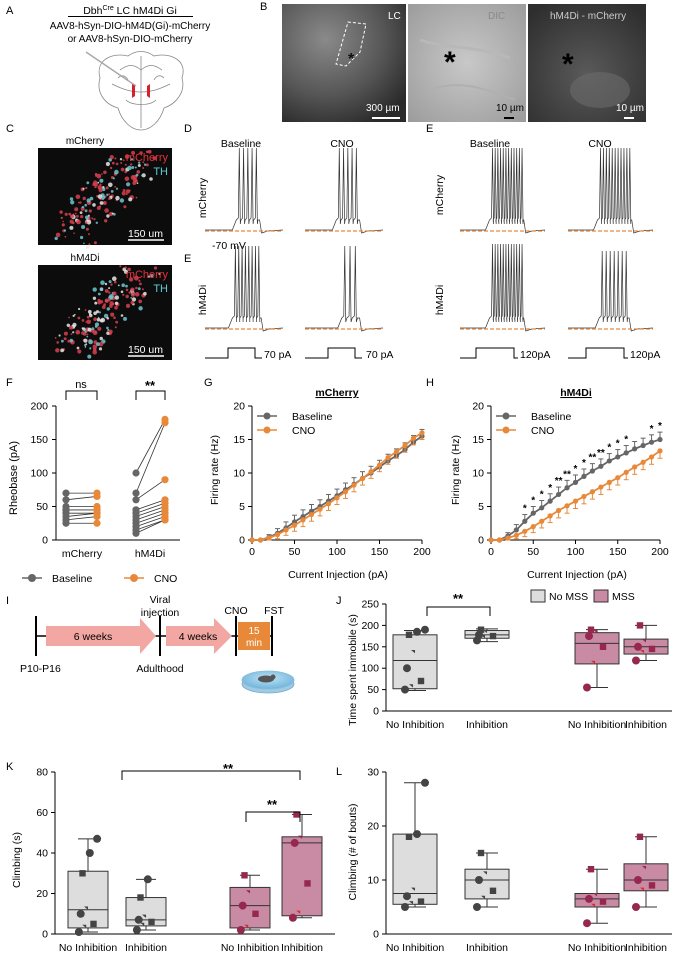 The image size is (685, 957). What do you see at coordinates (394, 16) in the screenshot?
I see `lc-image-label: LC` at bounding box center [394, 16].